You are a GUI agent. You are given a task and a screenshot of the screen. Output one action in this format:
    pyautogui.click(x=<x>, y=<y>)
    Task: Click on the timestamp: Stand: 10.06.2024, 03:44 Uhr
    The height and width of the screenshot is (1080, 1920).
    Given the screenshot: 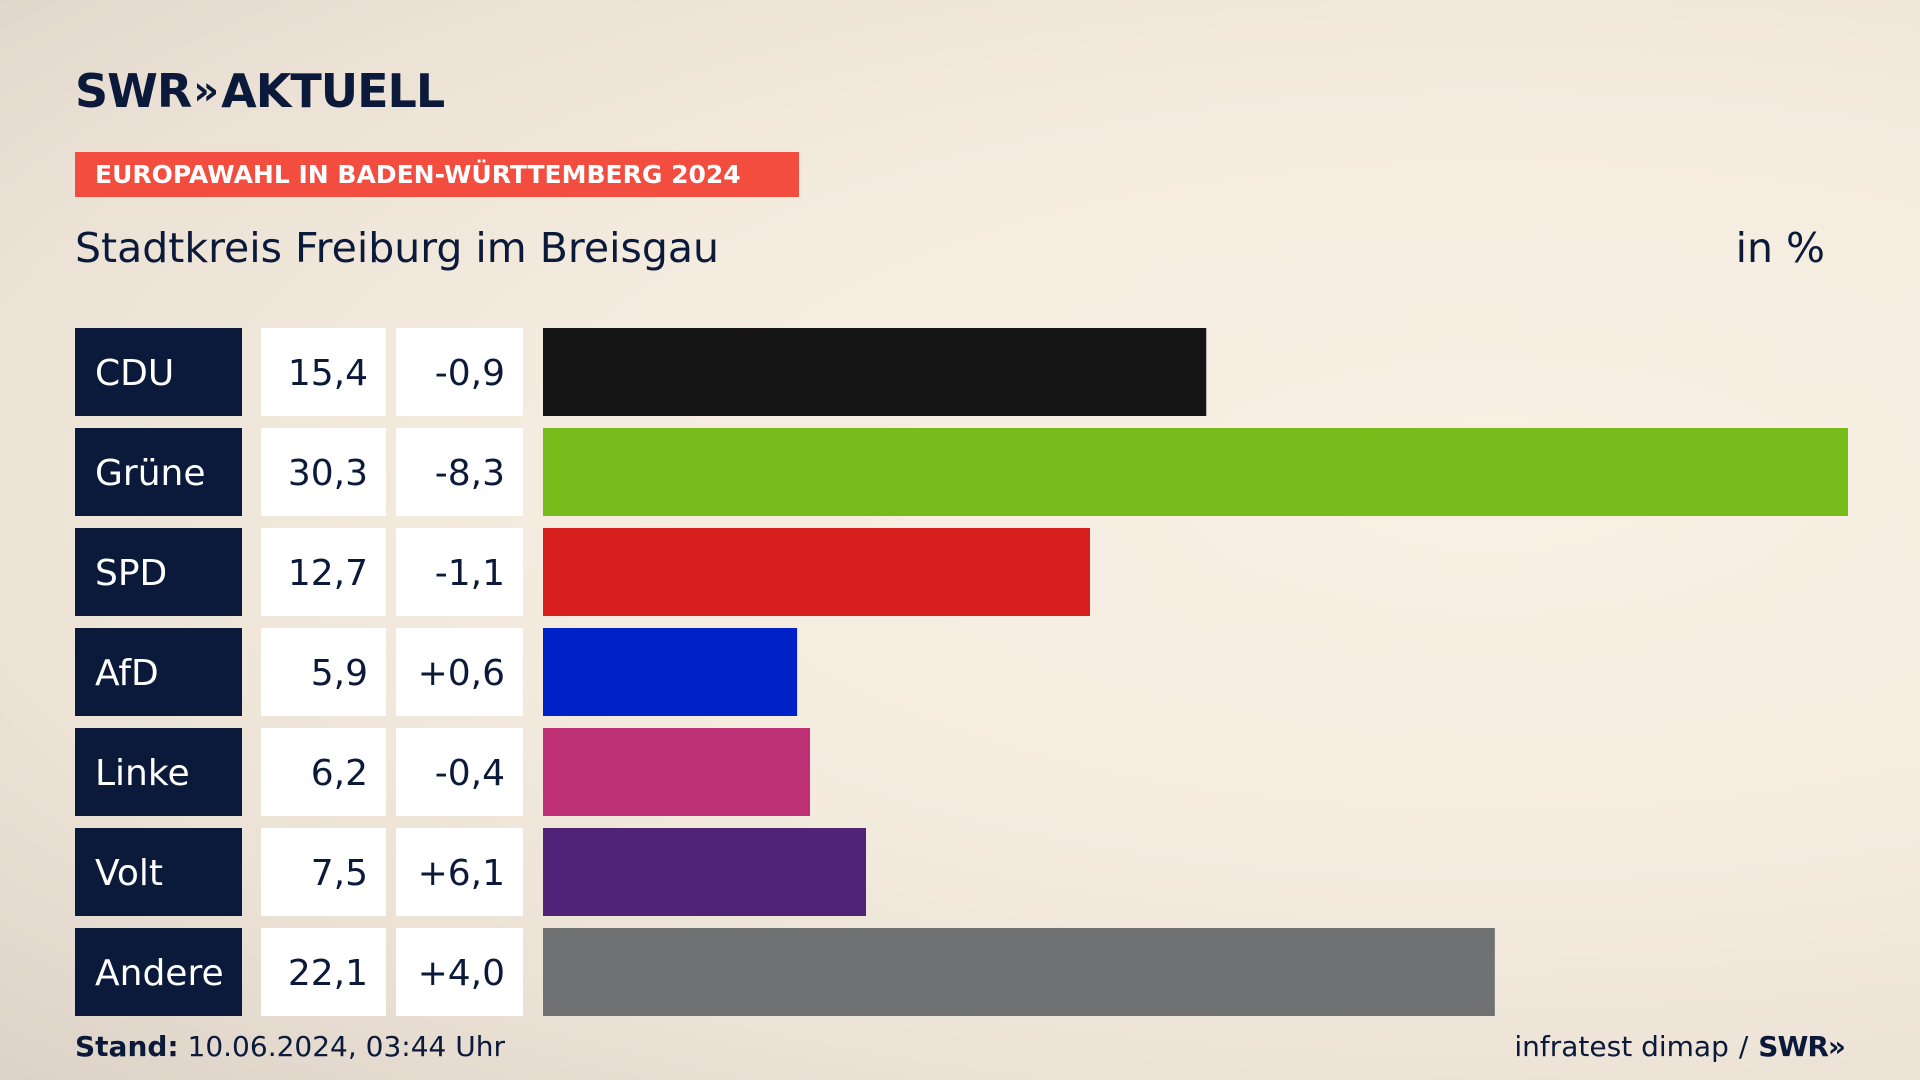 What is the action you would take?
    pyautogui.click(x=290, y=1046)
    